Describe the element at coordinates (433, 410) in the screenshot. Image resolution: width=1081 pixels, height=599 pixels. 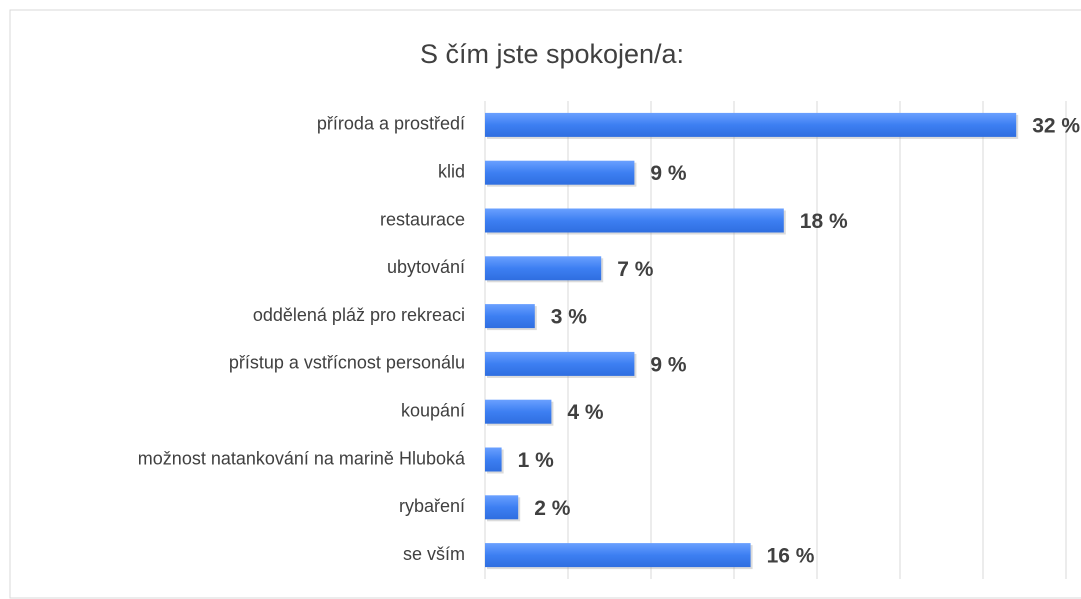
I see `y-tick-label: koupání` at that location.